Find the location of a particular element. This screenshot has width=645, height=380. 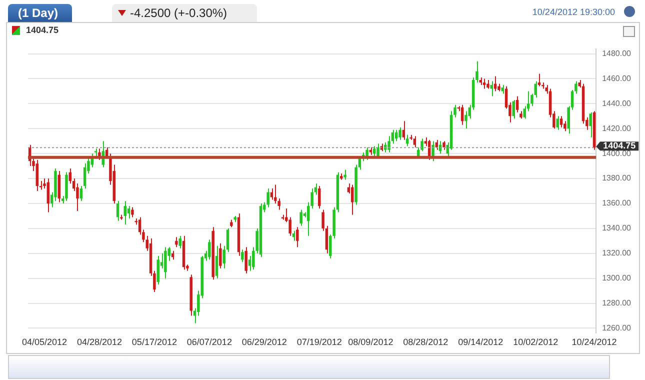

y-tick-label: 1280.00 is located at coordinates (617, 303).